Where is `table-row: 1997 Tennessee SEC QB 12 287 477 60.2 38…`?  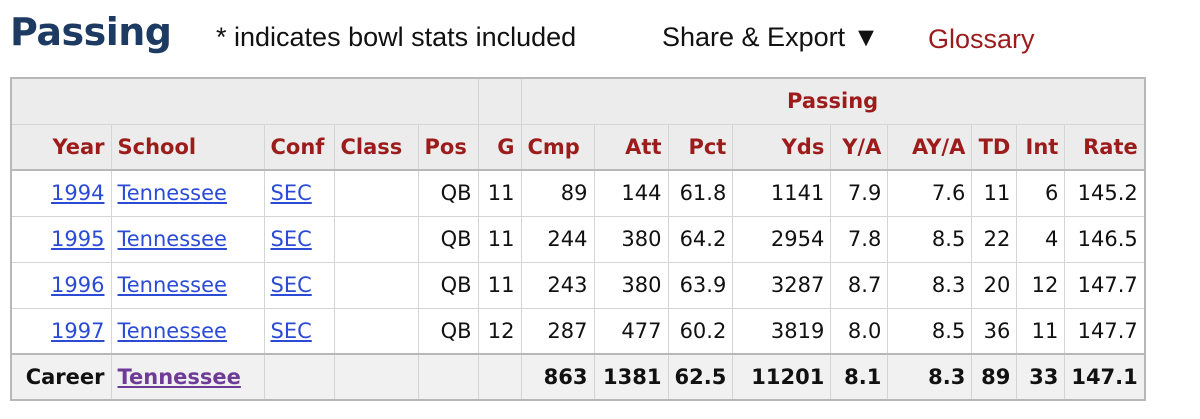
table-row: 1997 Tennessee SEC QB 12 287 477 60.2 38… is located at coordinates (578, 331).